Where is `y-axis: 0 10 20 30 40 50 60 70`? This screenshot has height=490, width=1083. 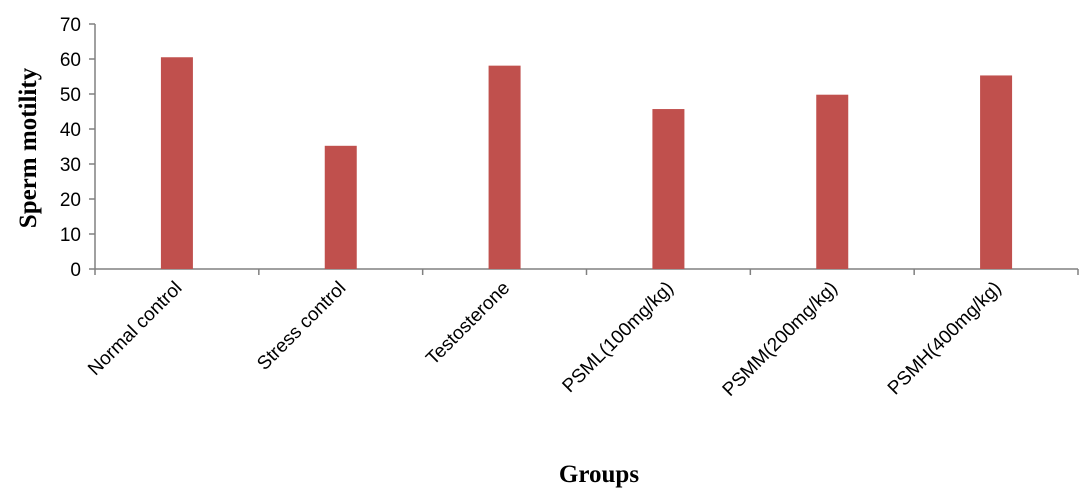
y-axis: 0 10 20 30 40 50 60 70 is located at coordinates (77, 148).